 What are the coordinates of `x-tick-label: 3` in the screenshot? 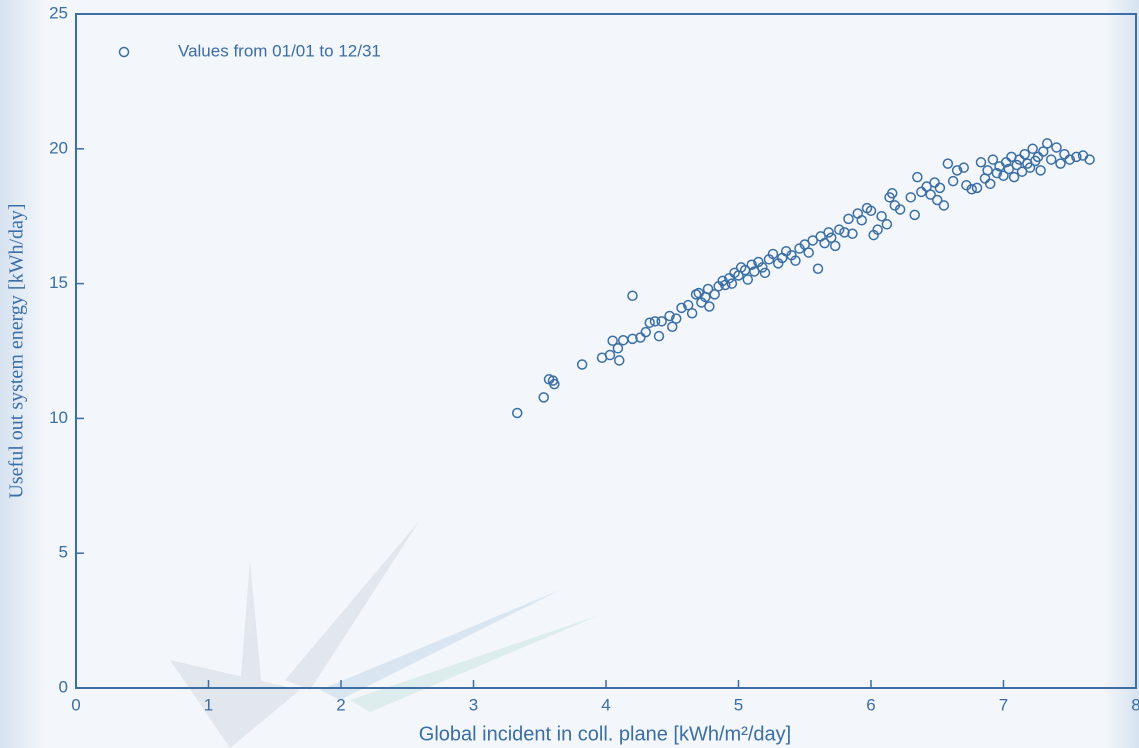 It's located at (473, 704).